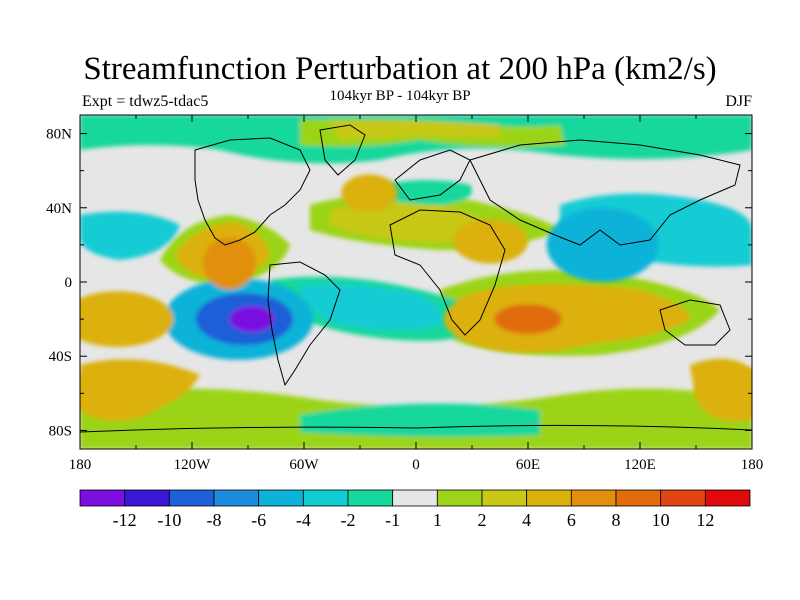 This screenshot has height=600, width=800. I want to click on colorbar-label: -10, so click(169, 520).